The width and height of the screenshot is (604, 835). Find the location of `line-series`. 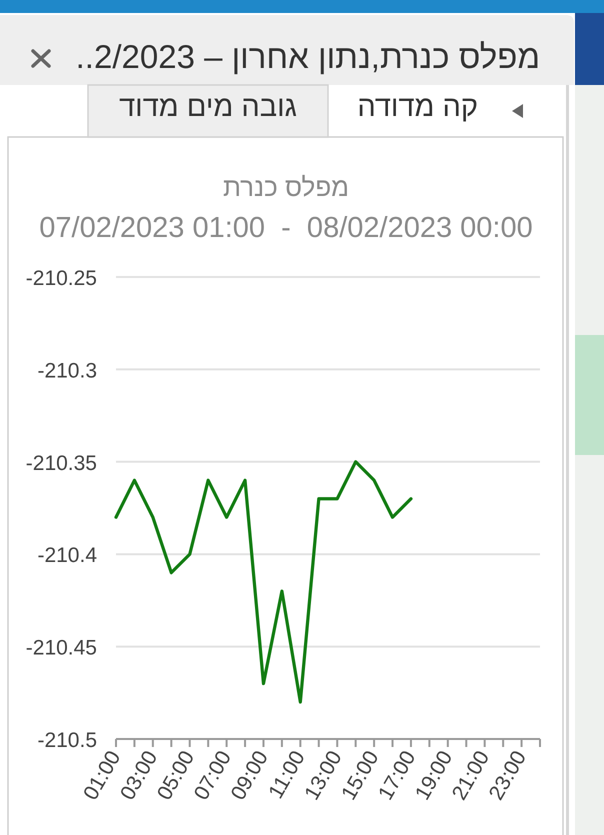

line-series is located at coordinates (263, 582).